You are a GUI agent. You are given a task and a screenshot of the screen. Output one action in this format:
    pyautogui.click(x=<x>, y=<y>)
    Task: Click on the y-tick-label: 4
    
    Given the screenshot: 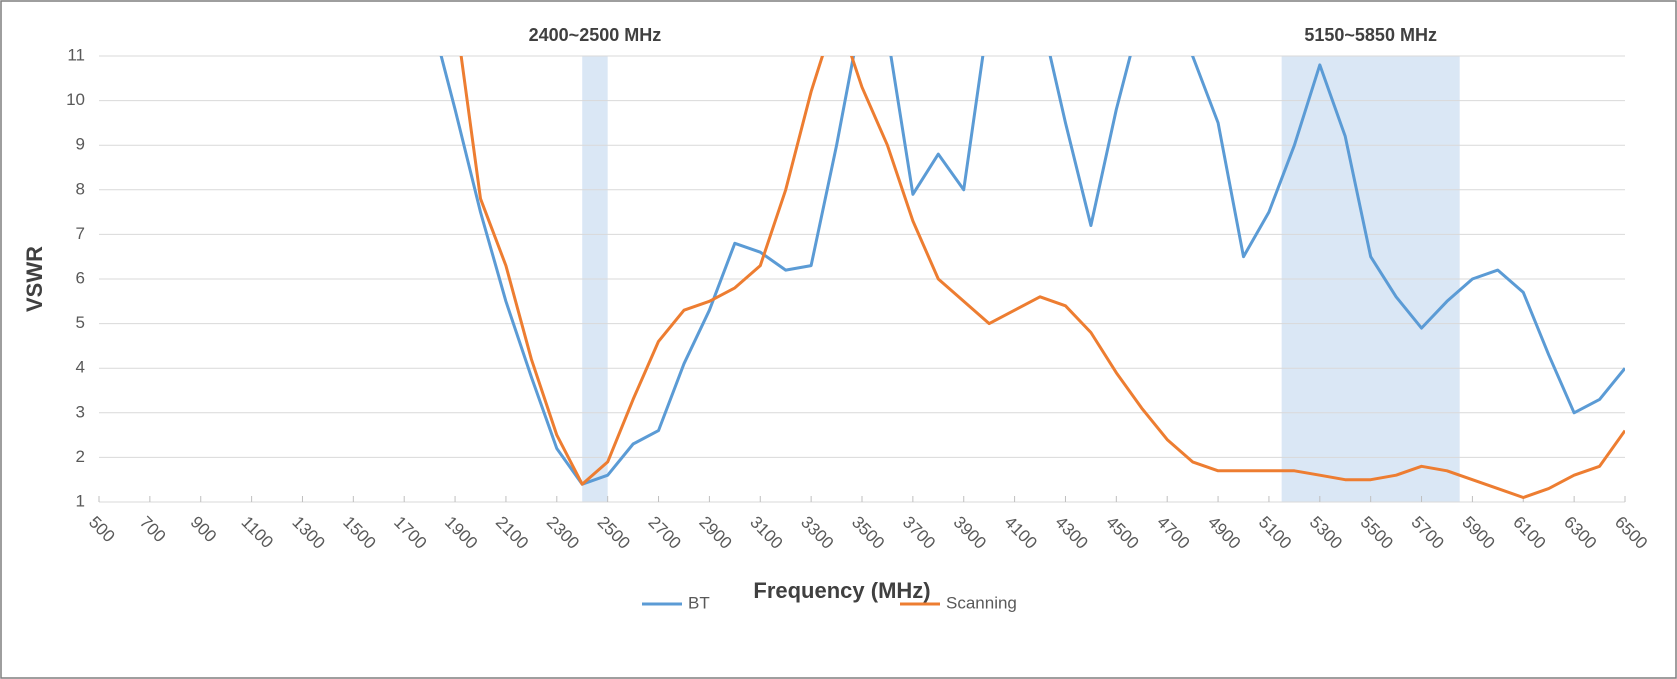 What is the action you would take?
    pyautogui.click(x=80, y=367)
    